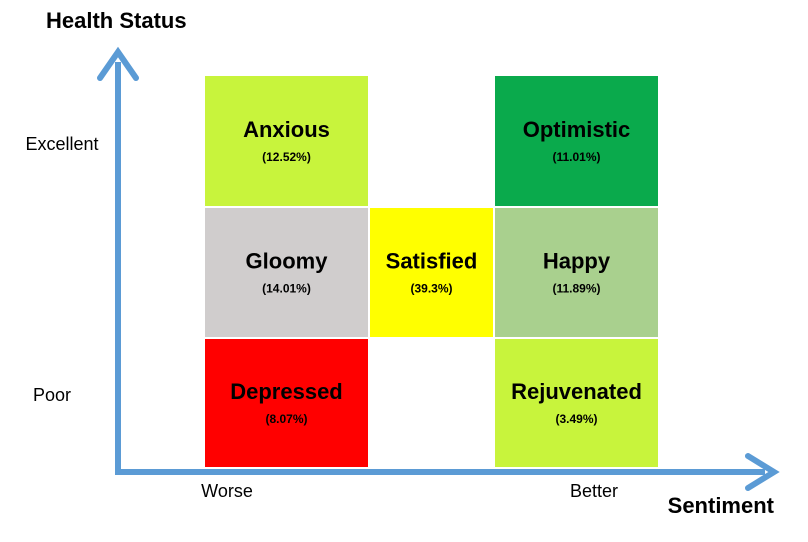 The width and height of the screenshot is (808, 542). I want to click on box-label: Anxious, so click(286, 129).